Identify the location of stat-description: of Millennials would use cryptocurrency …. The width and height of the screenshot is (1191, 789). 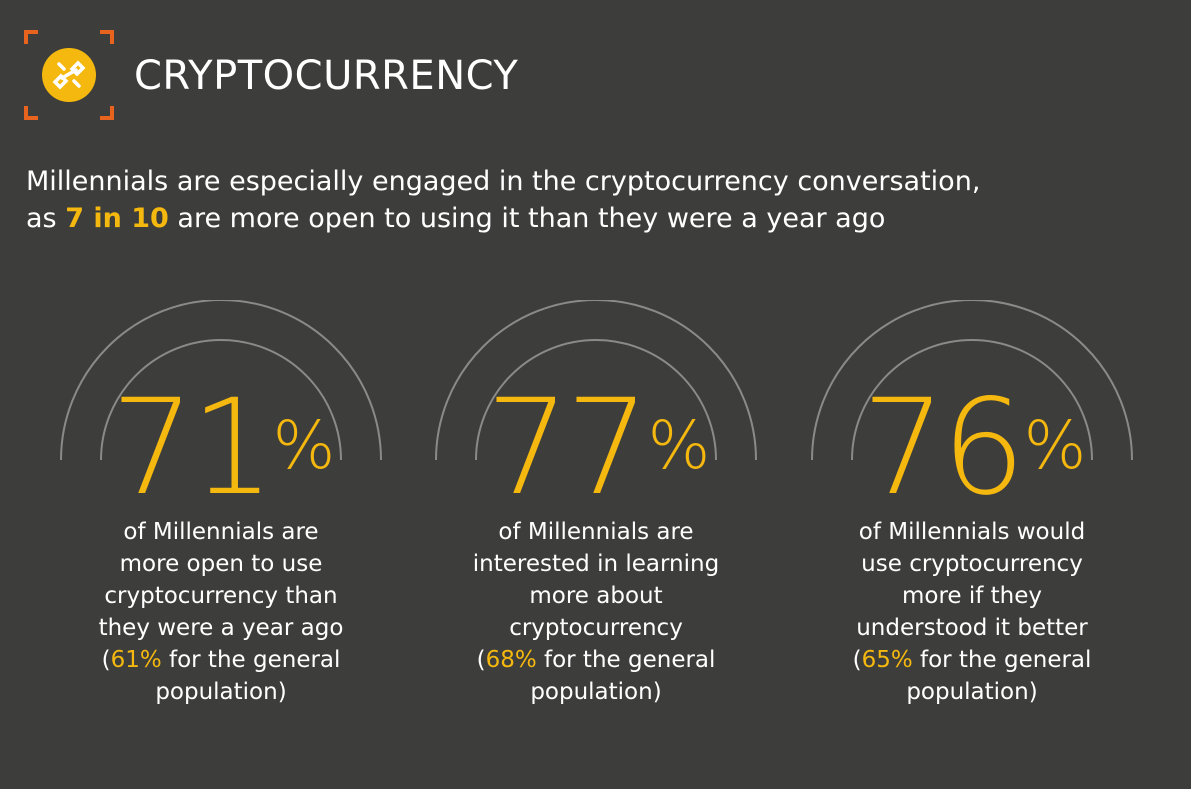
(972, 612).